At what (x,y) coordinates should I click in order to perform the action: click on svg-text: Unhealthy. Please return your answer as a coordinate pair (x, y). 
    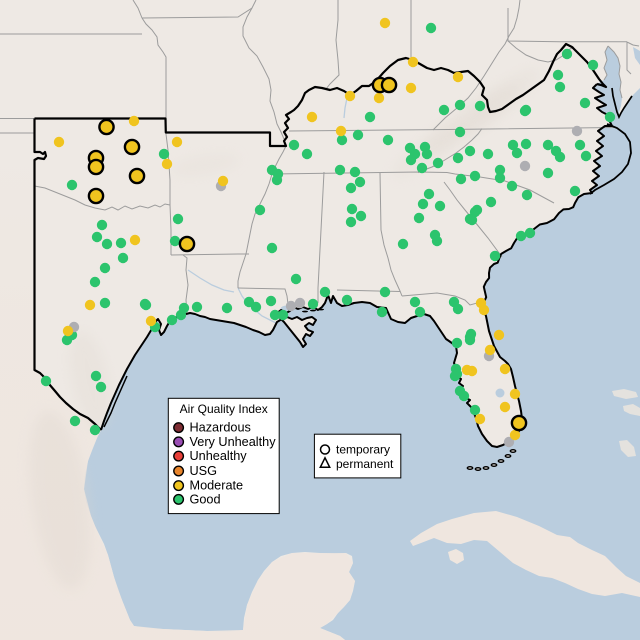
    Looking at the image, I should click on (219, 456).